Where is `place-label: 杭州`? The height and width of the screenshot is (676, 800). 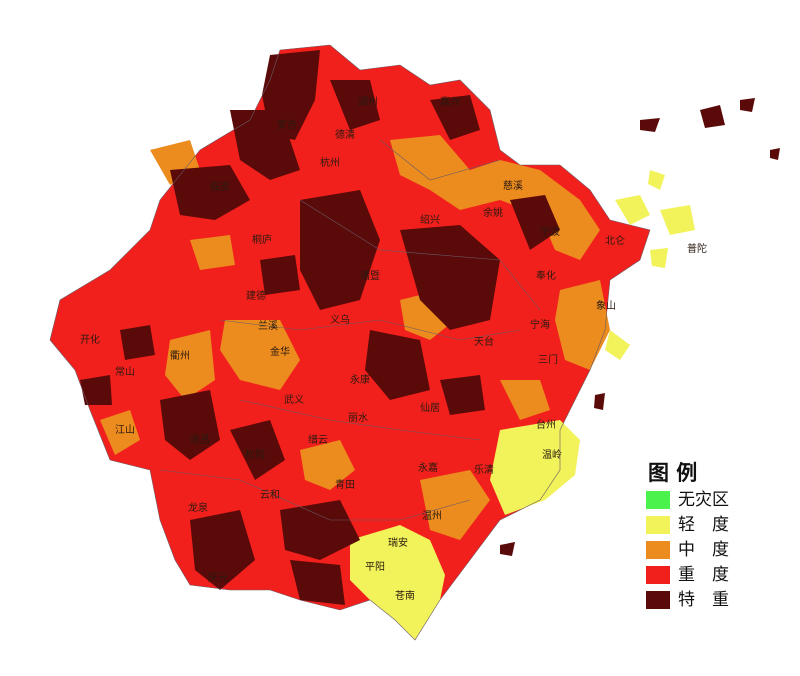 place-label: 杭州 is located at coordinates (330, 162).